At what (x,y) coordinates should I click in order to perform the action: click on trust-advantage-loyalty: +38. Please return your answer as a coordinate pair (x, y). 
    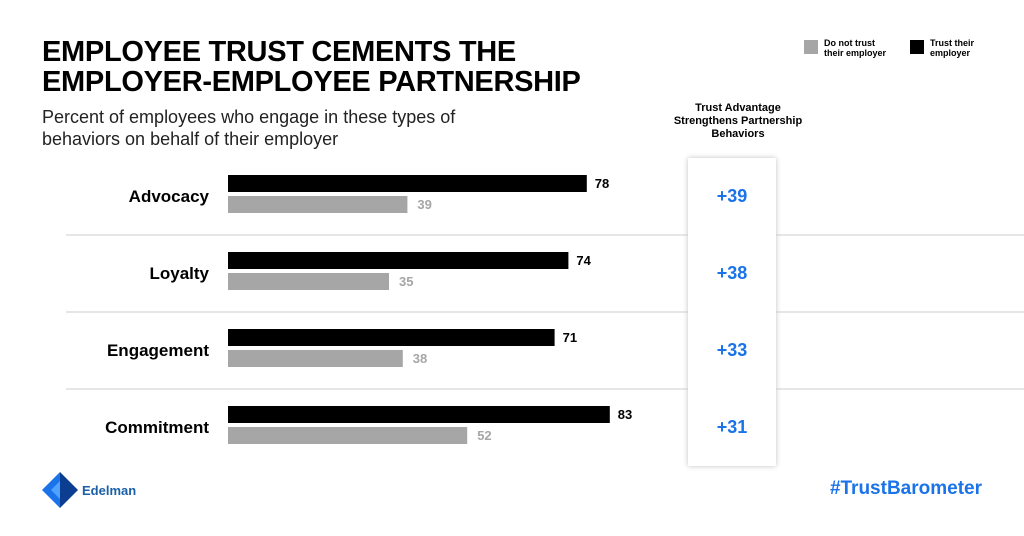
    Looking at the image, I should click on (732, 273).